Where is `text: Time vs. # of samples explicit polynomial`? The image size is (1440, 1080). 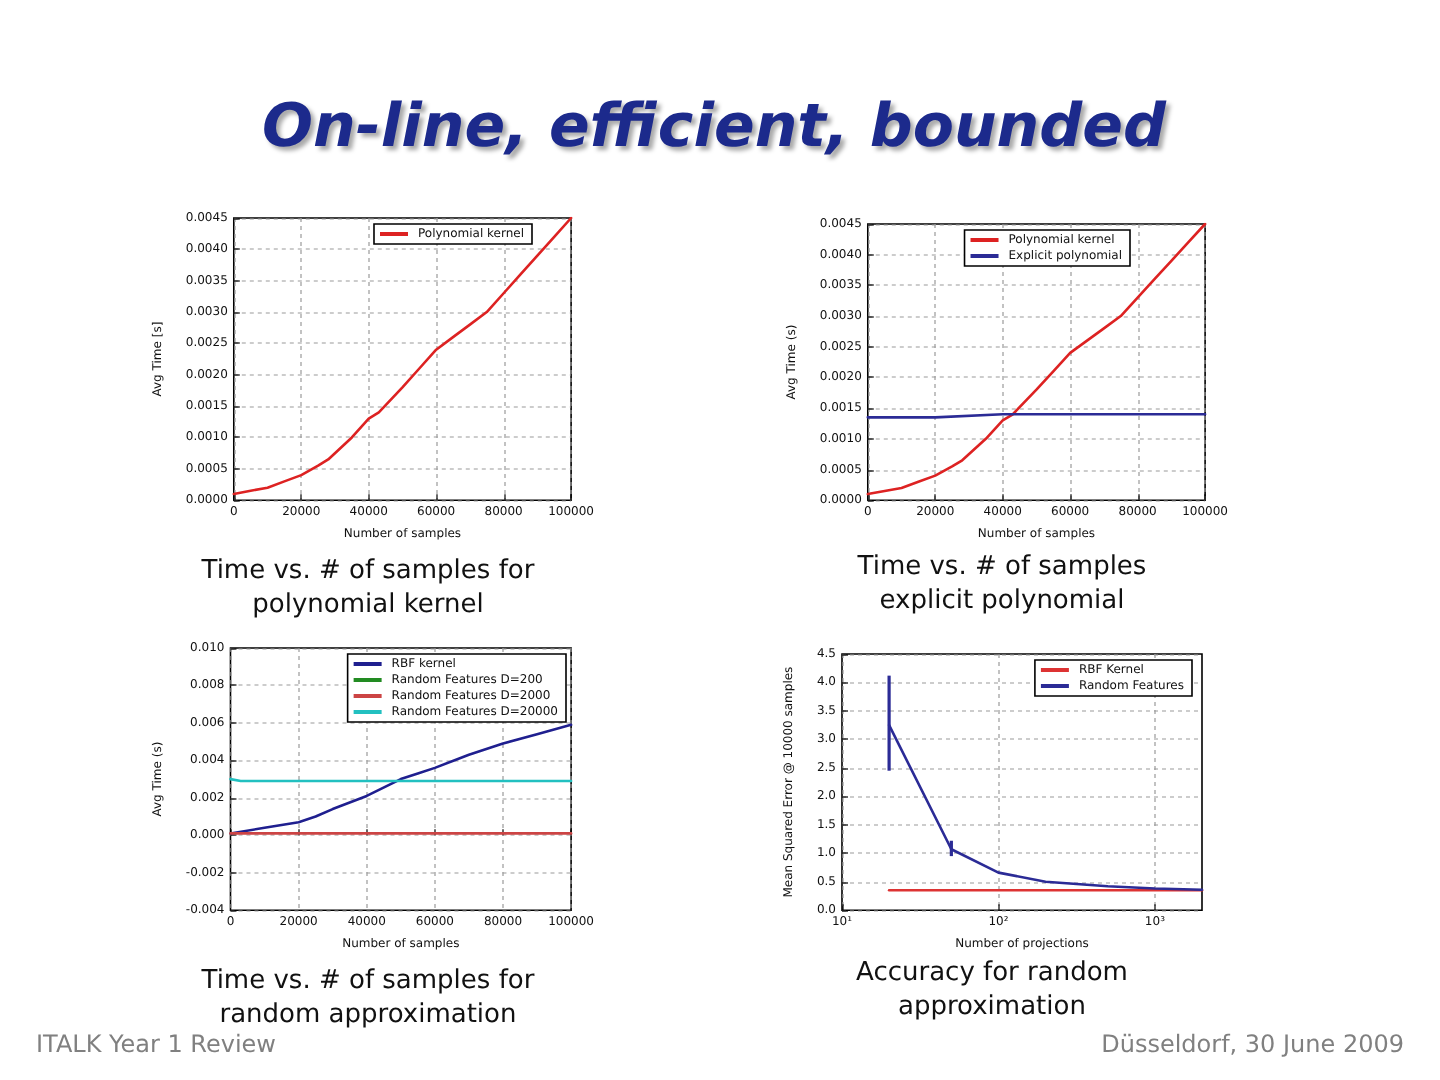
text: Time vs. # of samples explicit polynomial is located at coordinates (1002, 584).